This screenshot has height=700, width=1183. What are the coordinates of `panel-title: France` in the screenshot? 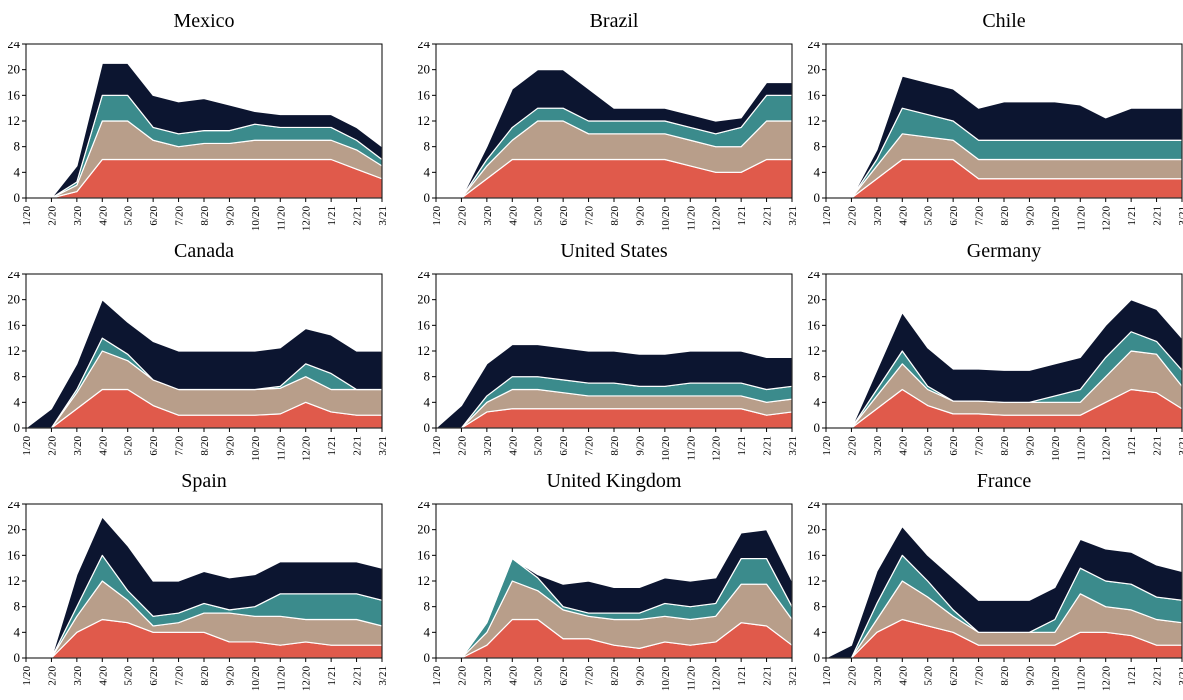 It's located at (1004, 481).